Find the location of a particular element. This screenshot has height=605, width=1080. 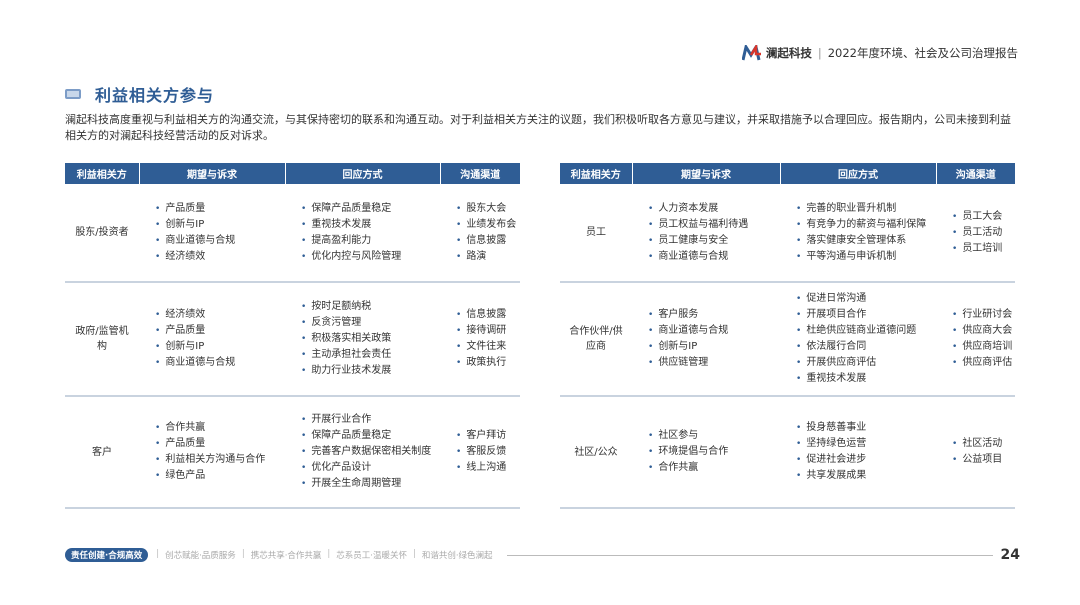

responses-cell: 投身慈善事业坚持绿色运营促进社会进步共享发展成果 is located at coordinates (858, 452).